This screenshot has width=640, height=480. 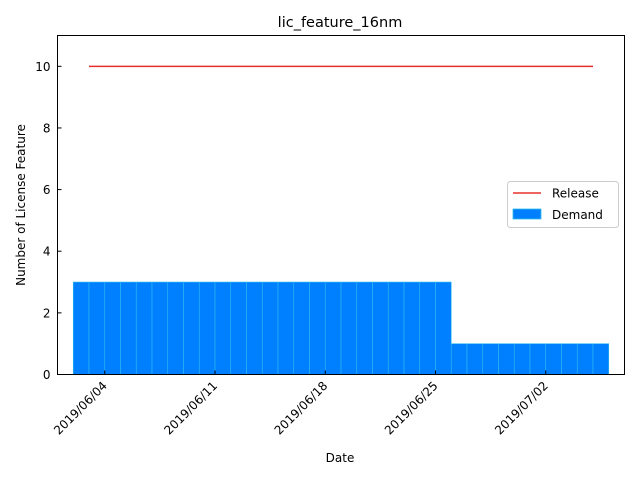 What do you see at coordinates (190, 408) in the screenshot?
I see `x-tick-label: 2019/06/11` at bounding box center [190, 408].